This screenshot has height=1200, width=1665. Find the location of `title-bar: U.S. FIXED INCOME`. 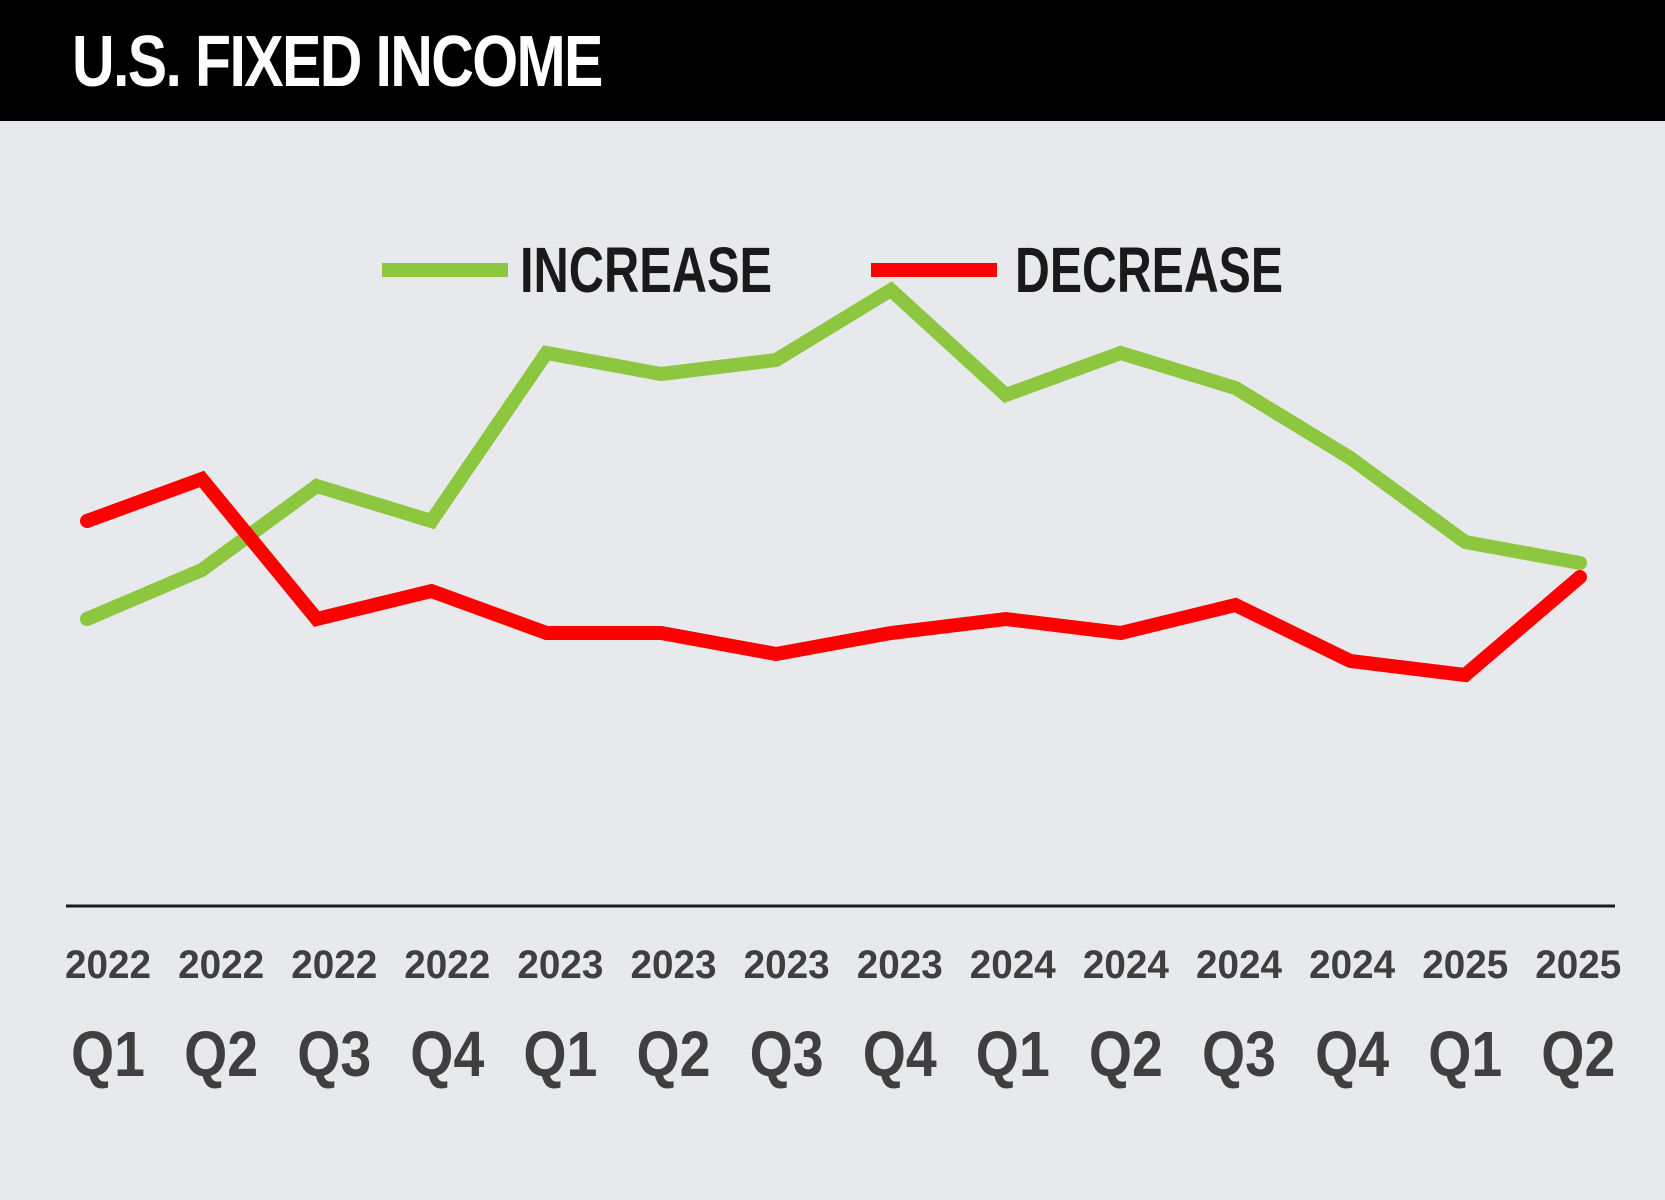

title-bar: U.S. FIXED INCOME is located at coordinates (832, 60).